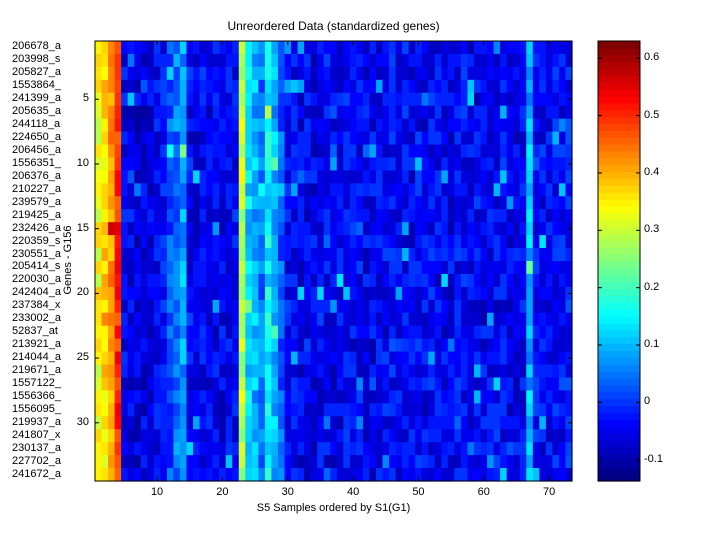 The width and height of the screenshot is (720, 540). What do you see at coordinates (36, 434) in the screenshot?
I see `row-label: 241807_x` at bounding box center [36, 434].